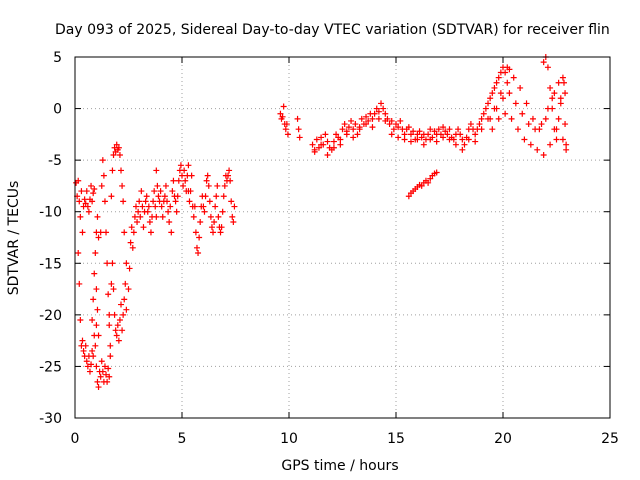 The height and width of the screenshot is (480, 640). I want to click on y-tick-label: -15, so click(50, 264).